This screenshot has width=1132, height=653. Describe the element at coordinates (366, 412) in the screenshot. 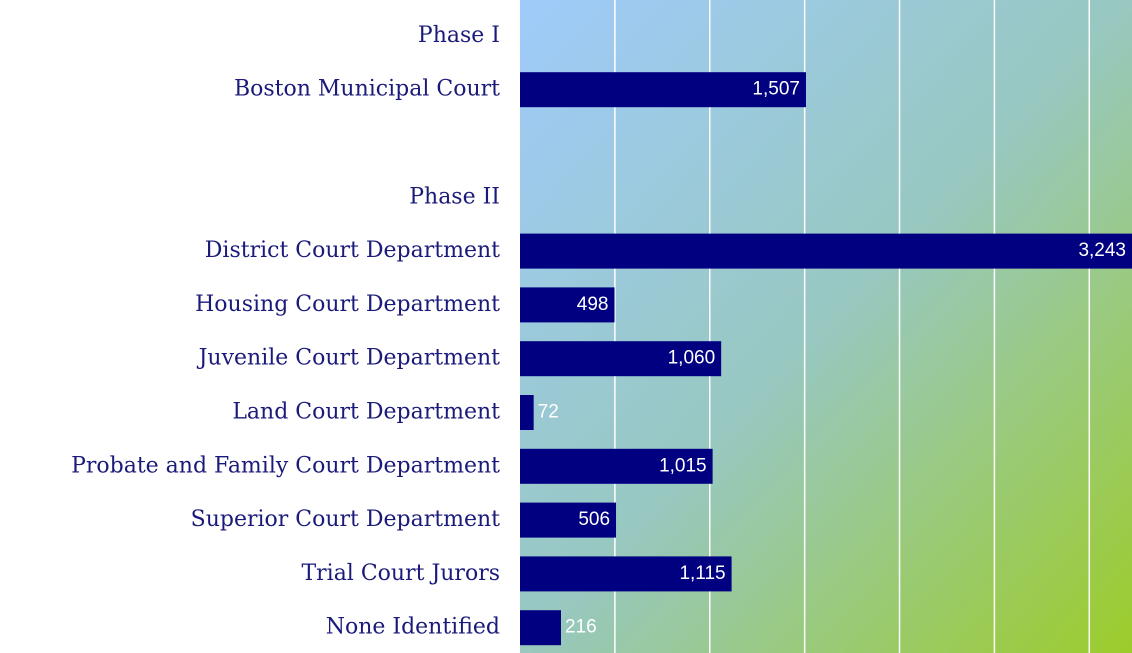

I see `category-label: Land Court Department` at that location.